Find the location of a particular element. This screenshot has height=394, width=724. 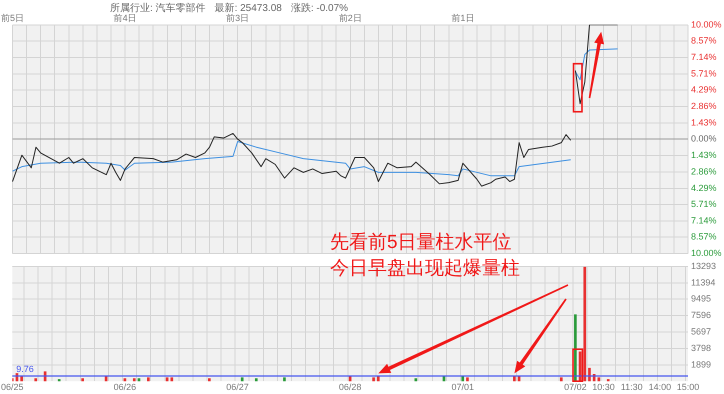

y-tick-label: 7596 is located at coordinates (701, 315).